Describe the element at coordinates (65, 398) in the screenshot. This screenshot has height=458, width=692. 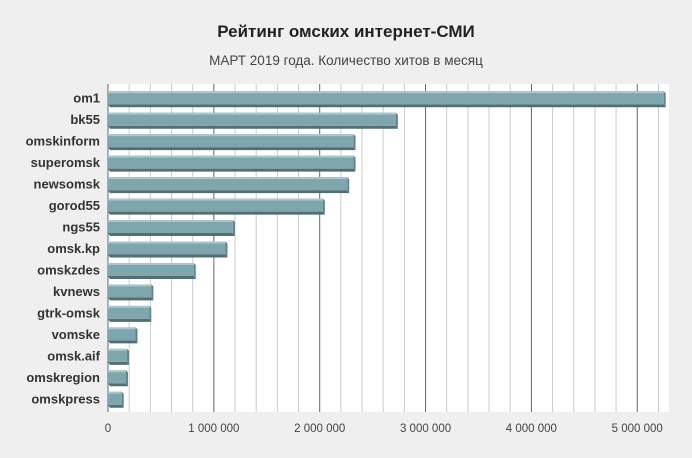
I see `category-label: omskpress` at that location.